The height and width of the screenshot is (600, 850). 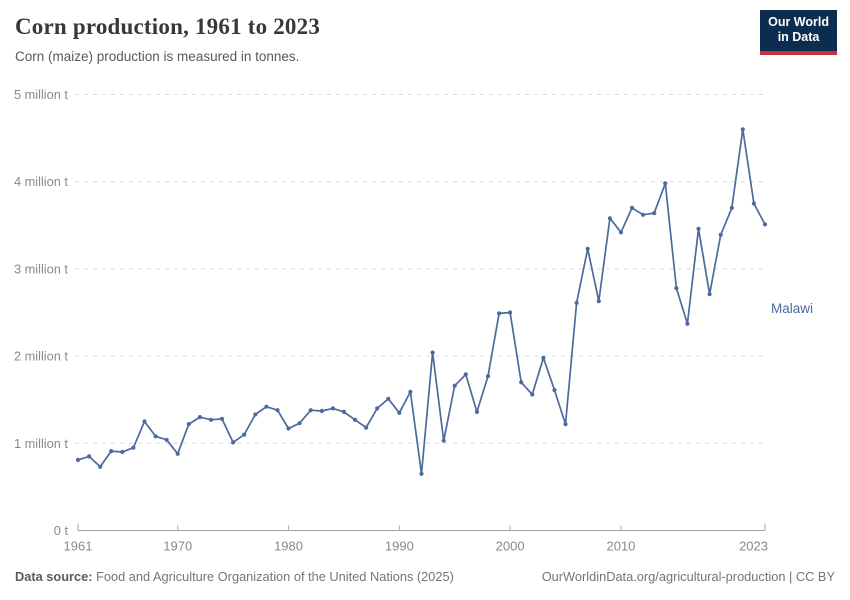 What do you see at coordinates (798, 53) in the screenshot?
I see `logo-red-bar` at bounding box center [798, 53].